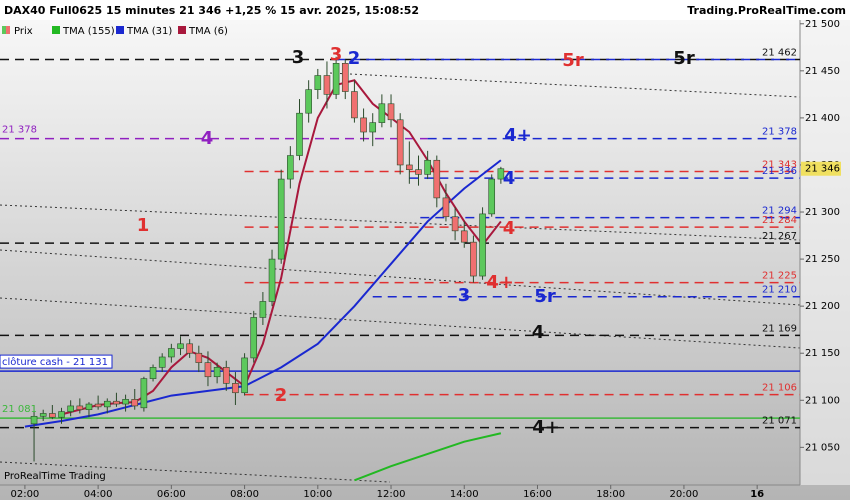  Describe the element at coordinates (610, 494) in the screenshot. I see `x-tick-label: 18:00` at that location.